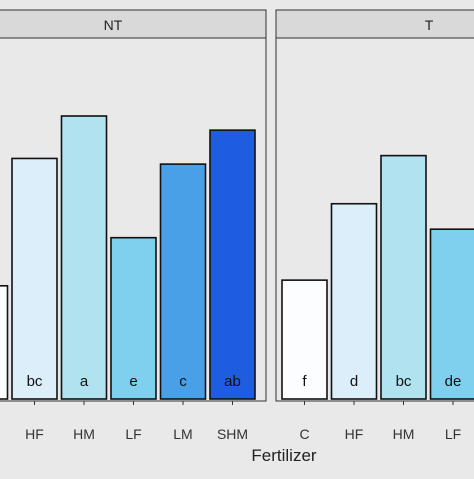 The image size is (474, 479). Describe the element at coordinates (133, 381) in the screenshot. I see `significance-letter: e` at that location.